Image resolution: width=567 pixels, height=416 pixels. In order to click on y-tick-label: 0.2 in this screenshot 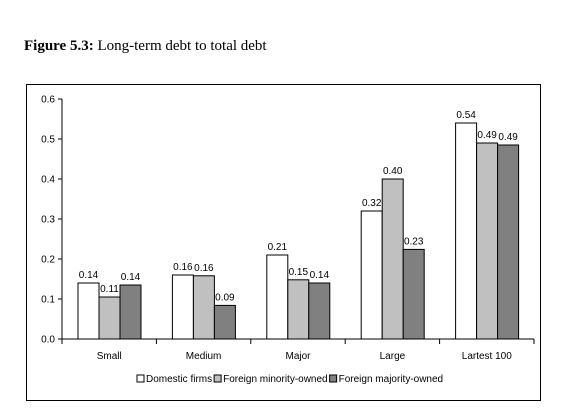, I will do `click(48, 260)`.